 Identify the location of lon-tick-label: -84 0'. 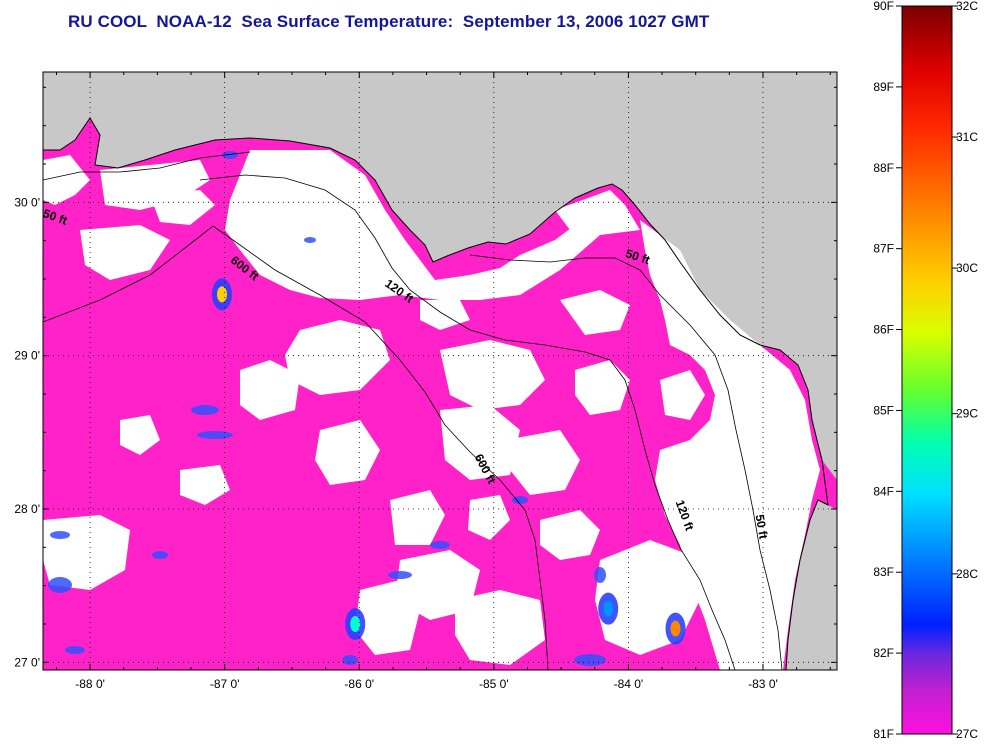
(629, 684).